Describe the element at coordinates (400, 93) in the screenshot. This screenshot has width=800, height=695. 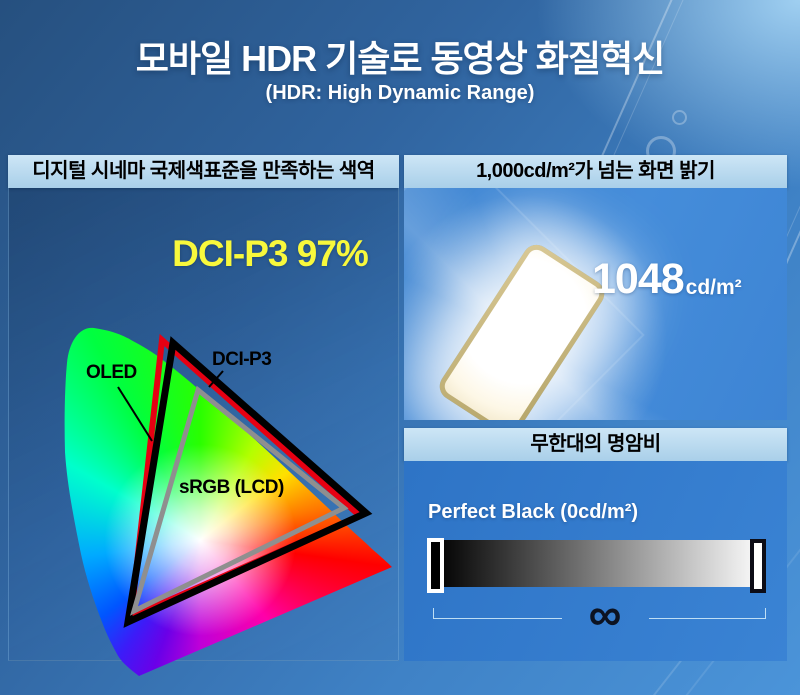
I see `page-subtitle: (HDR: High Dynamic Range)` at that location.